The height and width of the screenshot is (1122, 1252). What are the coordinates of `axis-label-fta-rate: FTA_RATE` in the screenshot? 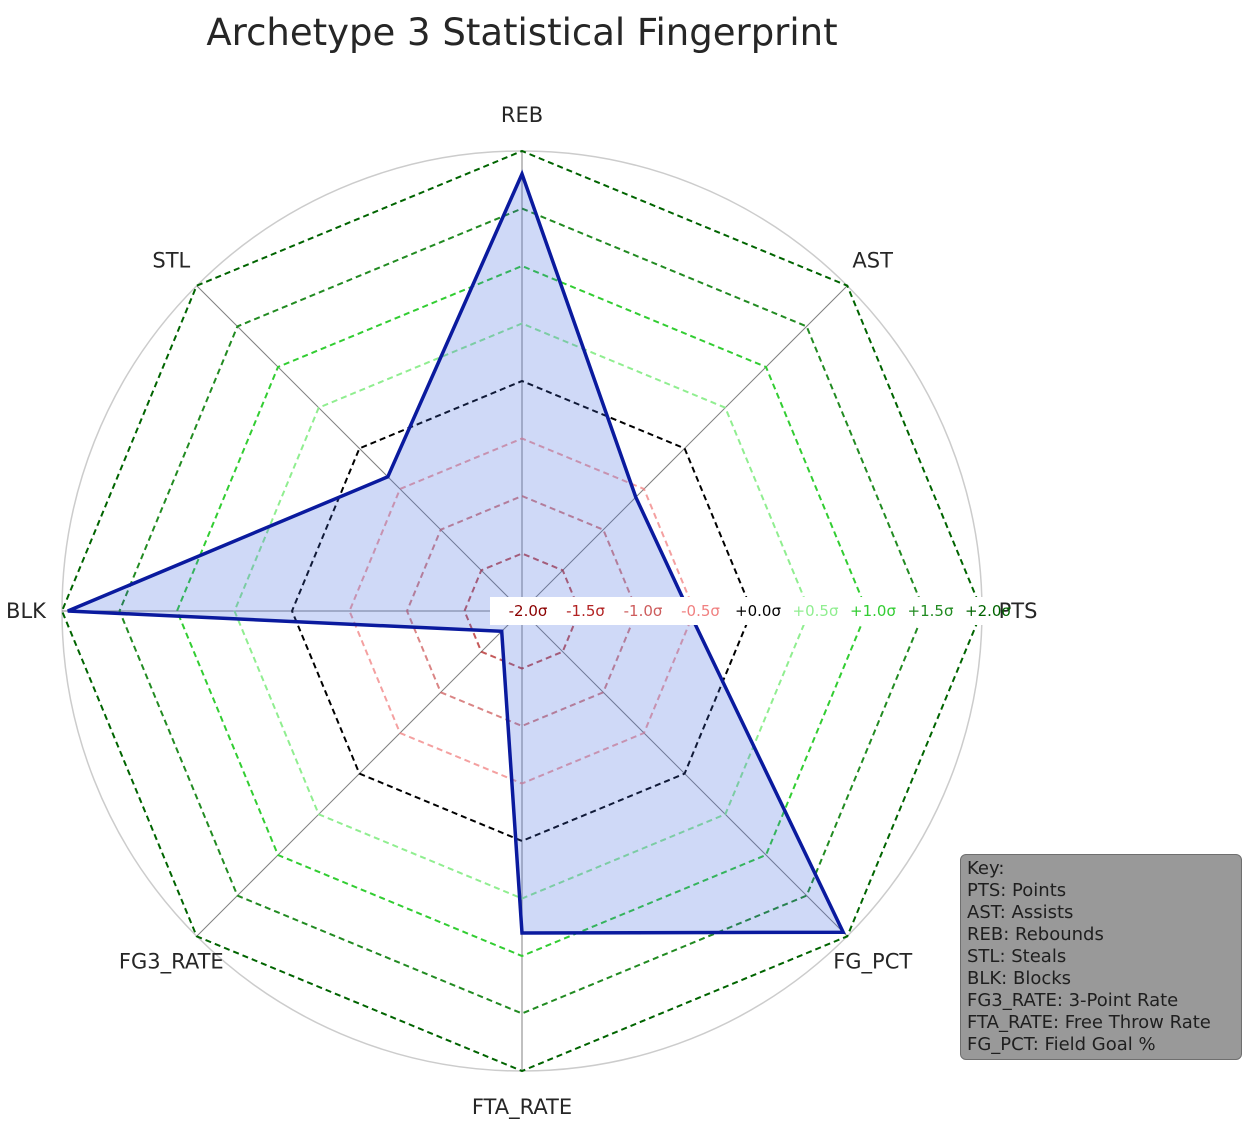 It's located at (522, 1107).